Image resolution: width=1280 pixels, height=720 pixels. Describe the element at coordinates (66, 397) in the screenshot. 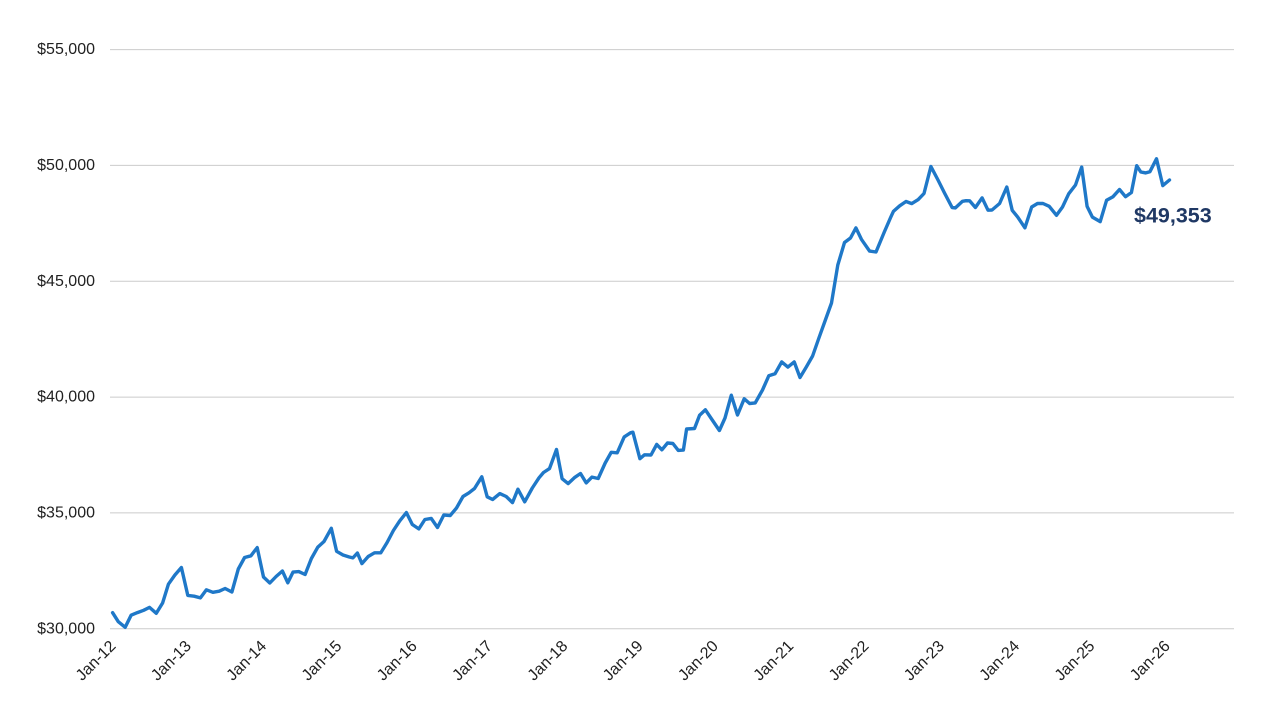

I see `svg-text: $40,000` at that location.